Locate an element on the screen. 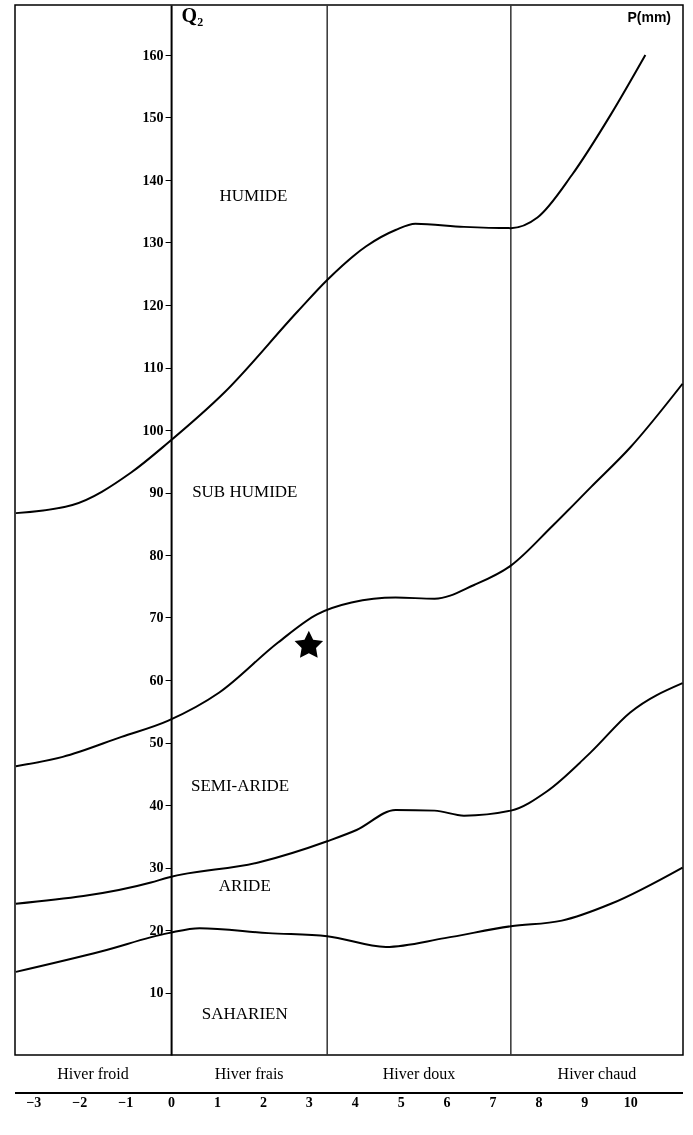 Image resolution: width=693 pixels, height=1135 pixels. text: Hiver frais is located at coordinates (249, 1073).